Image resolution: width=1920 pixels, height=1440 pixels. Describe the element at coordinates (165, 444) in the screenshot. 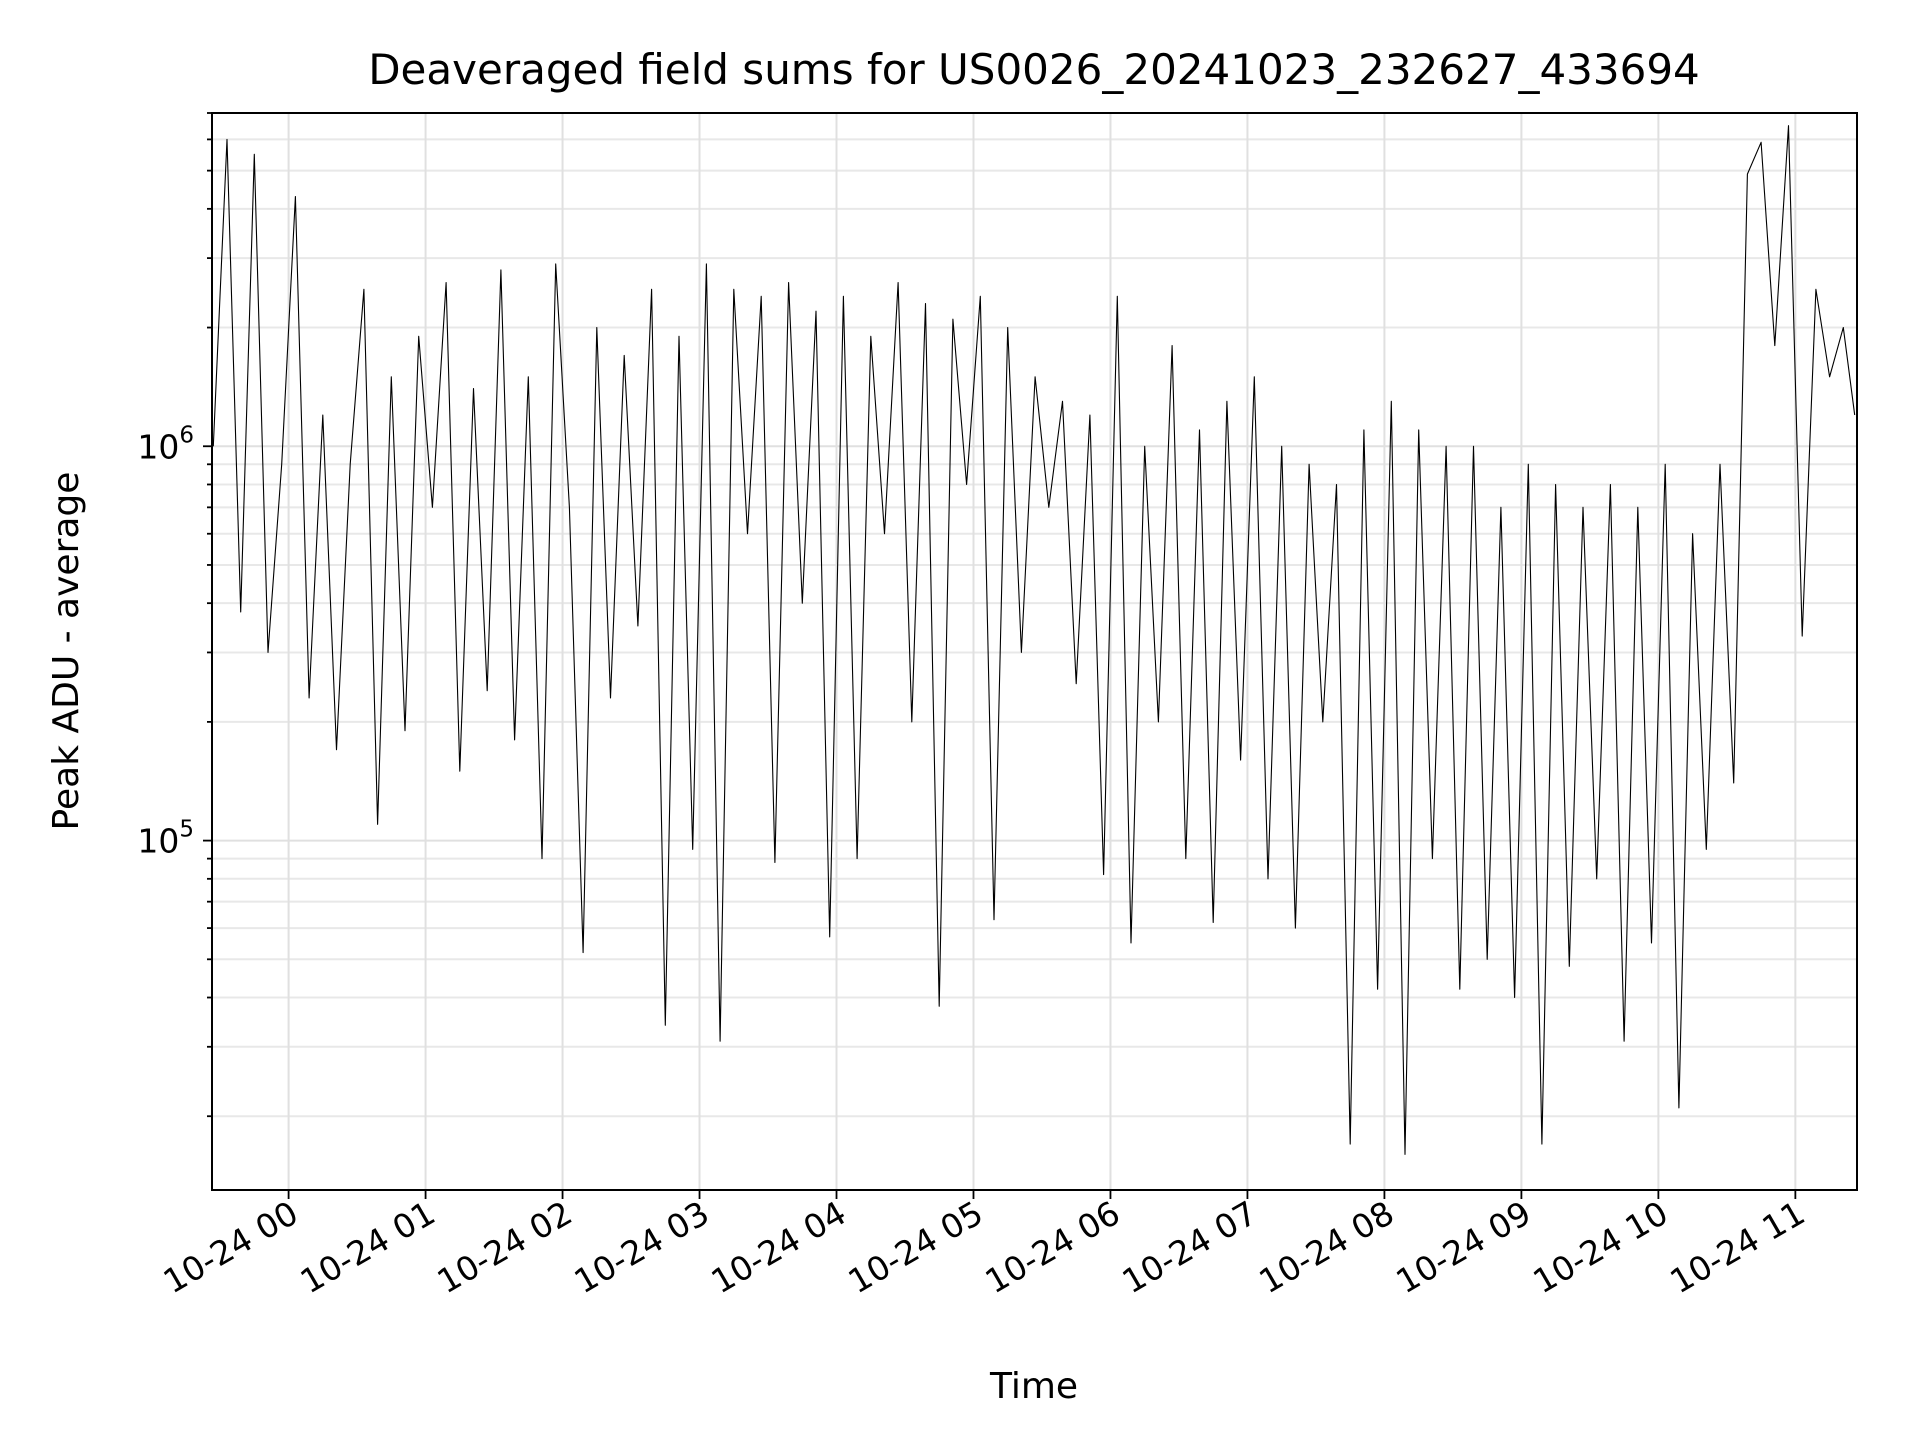

I see `y-tick-label: 10⁶` at that location.